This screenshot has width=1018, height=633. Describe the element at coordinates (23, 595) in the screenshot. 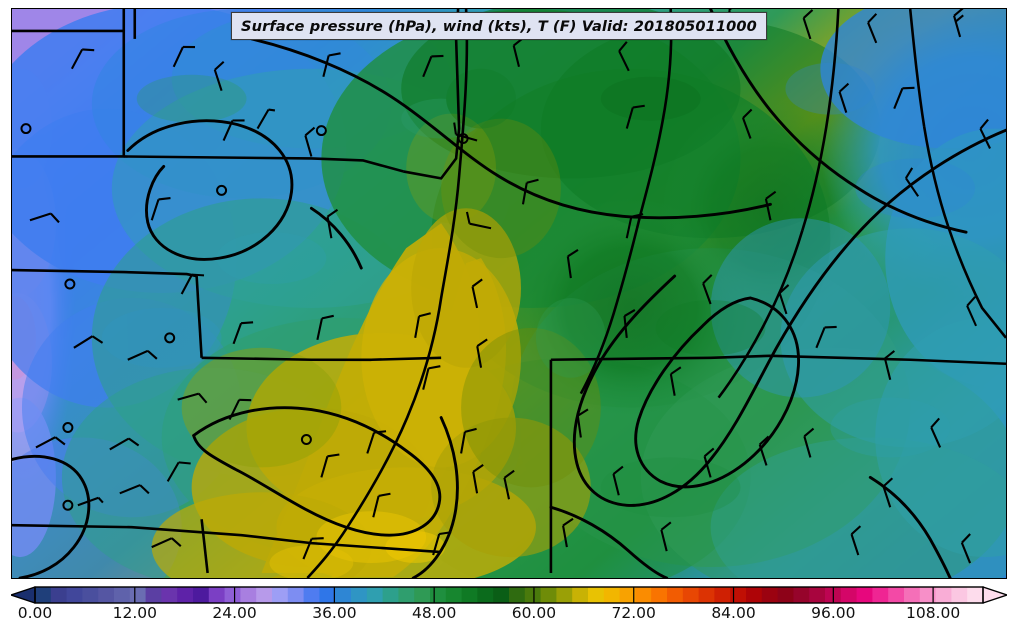

I see `colorbar-extend-left-arrow` at that location.